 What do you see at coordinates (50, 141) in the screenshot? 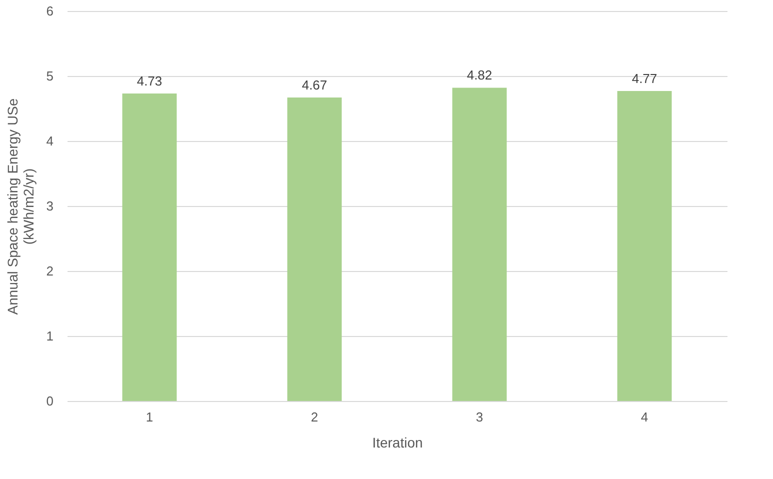
I see `y-tick-label: 4` at bounding box center [50, 141].